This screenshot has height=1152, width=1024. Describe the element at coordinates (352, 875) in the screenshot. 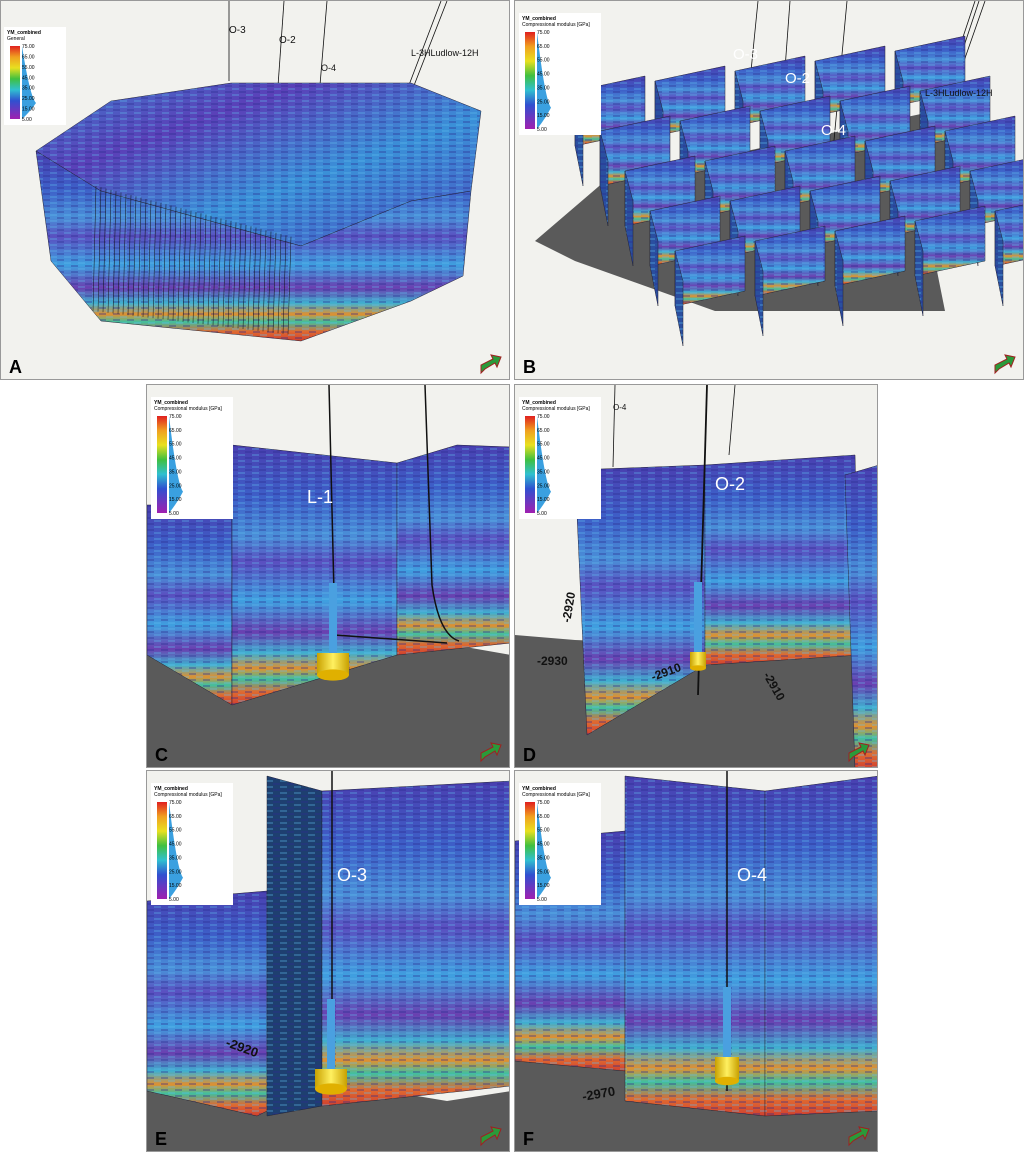

I see `well-label: O-3` at that location.